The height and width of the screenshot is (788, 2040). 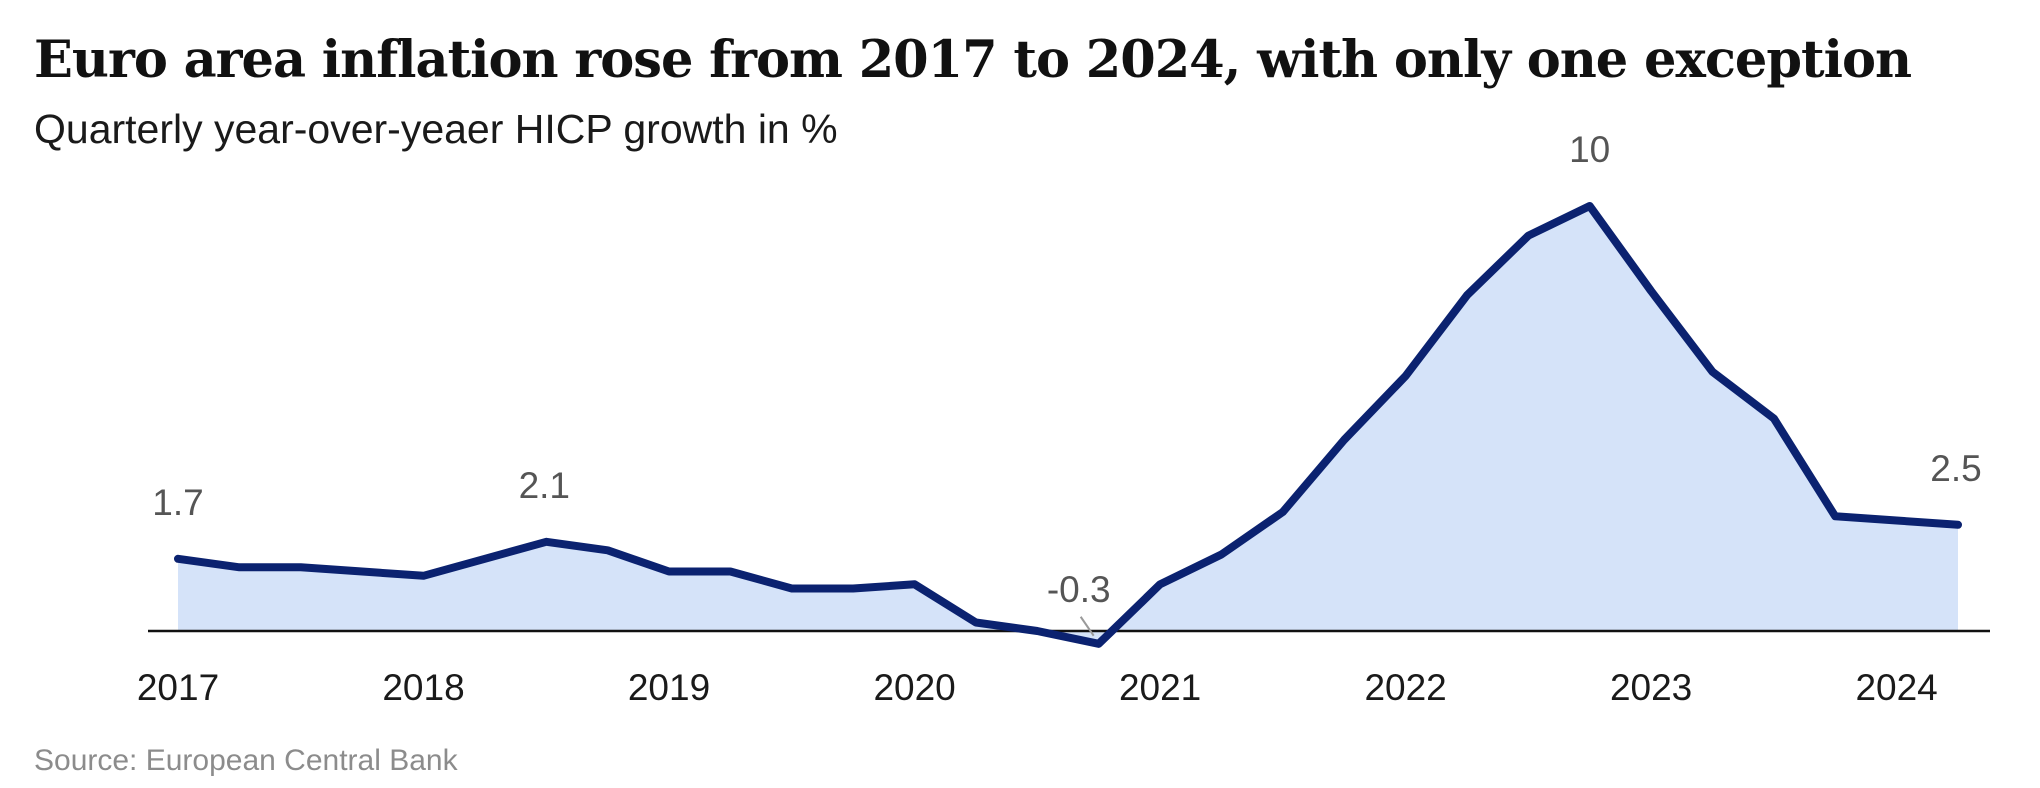 I want to click on x-tick-label: 2019, so click(x=669, y=687).